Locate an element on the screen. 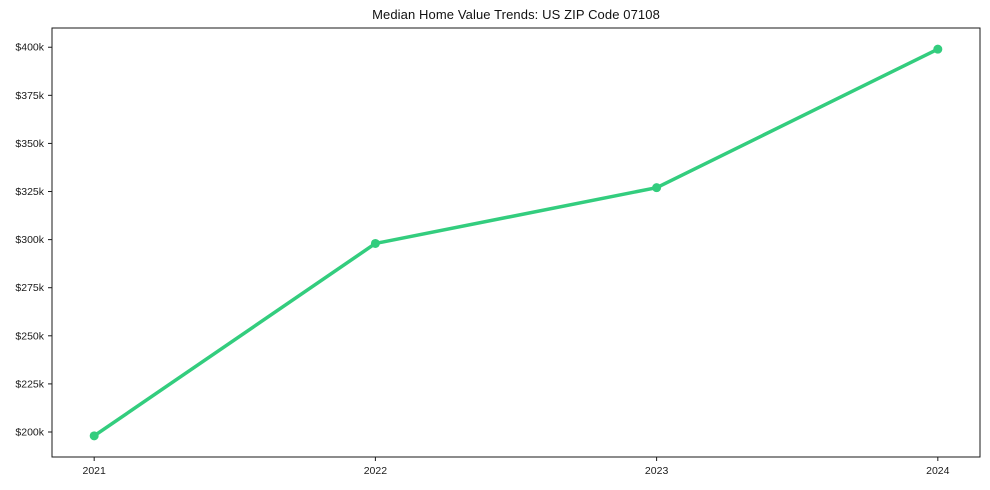 This screenshot has width=990, height=490. y-tick-label: $275k is located at coordinates (29, 288).